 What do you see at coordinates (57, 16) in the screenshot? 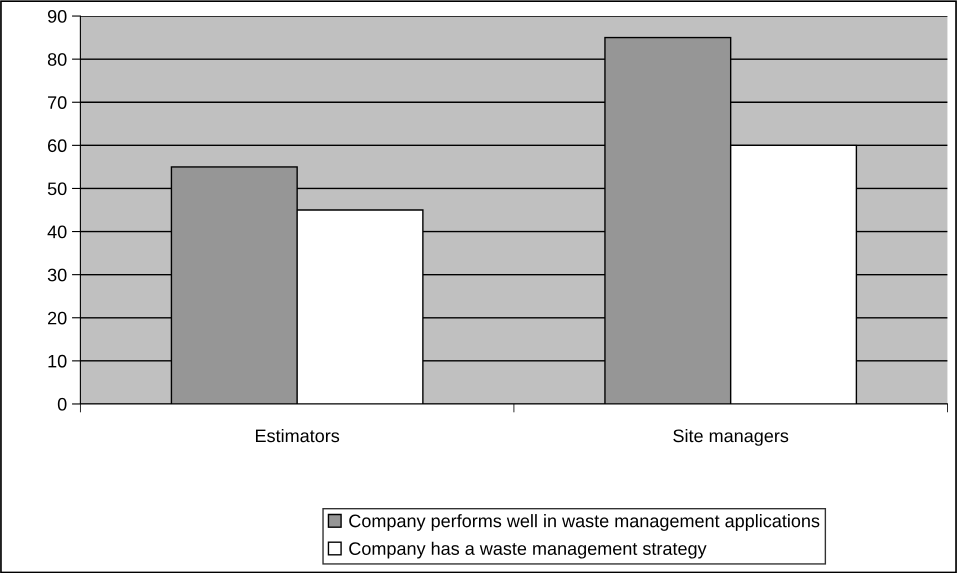
I see `y-tick-label: 90` at bounding box center [57, 16].